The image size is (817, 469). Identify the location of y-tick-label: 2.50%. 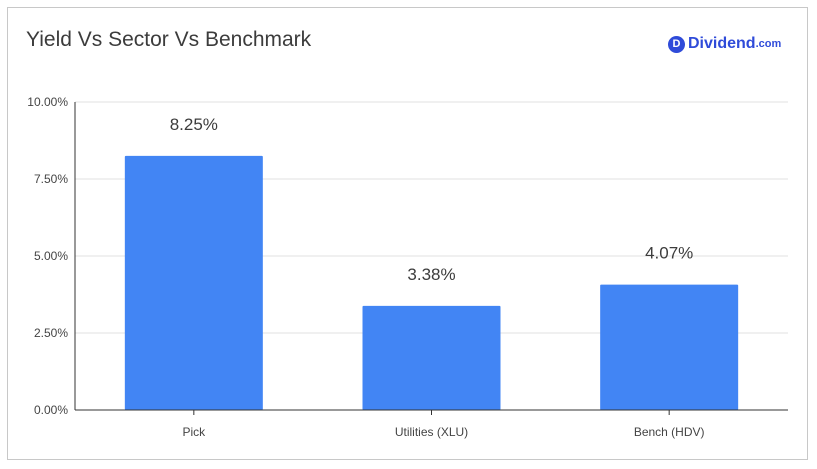
(51, 333).